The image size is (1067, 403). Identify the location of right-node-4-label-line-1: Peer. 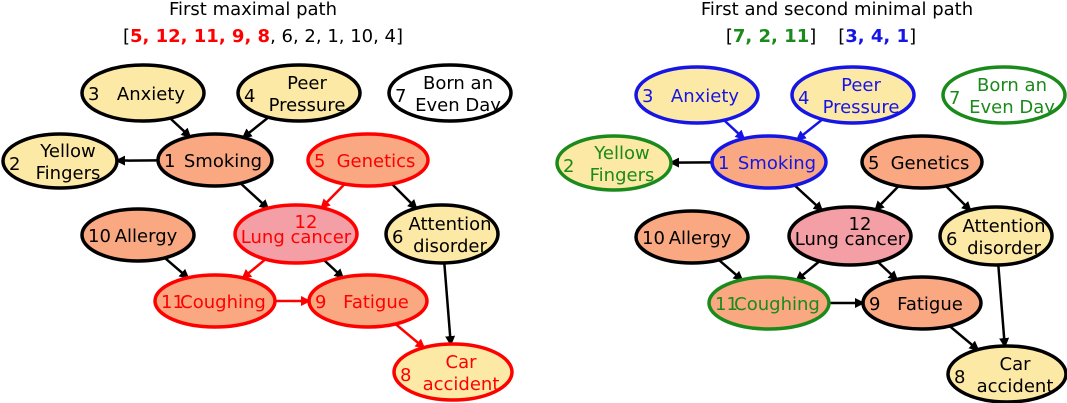
(861, 85).